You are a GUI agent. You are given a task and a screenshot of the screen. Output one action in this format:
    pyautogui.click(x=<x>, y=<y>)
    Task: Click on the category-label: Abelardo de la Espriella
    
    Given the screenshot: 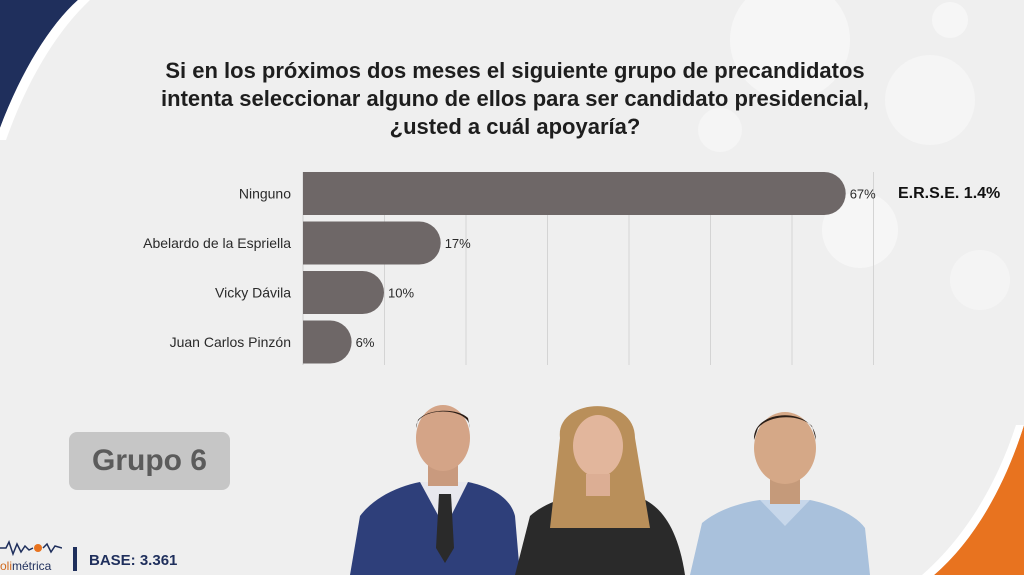 What is the action you would take?
    pyautogui.click(x=217, y=243)
    